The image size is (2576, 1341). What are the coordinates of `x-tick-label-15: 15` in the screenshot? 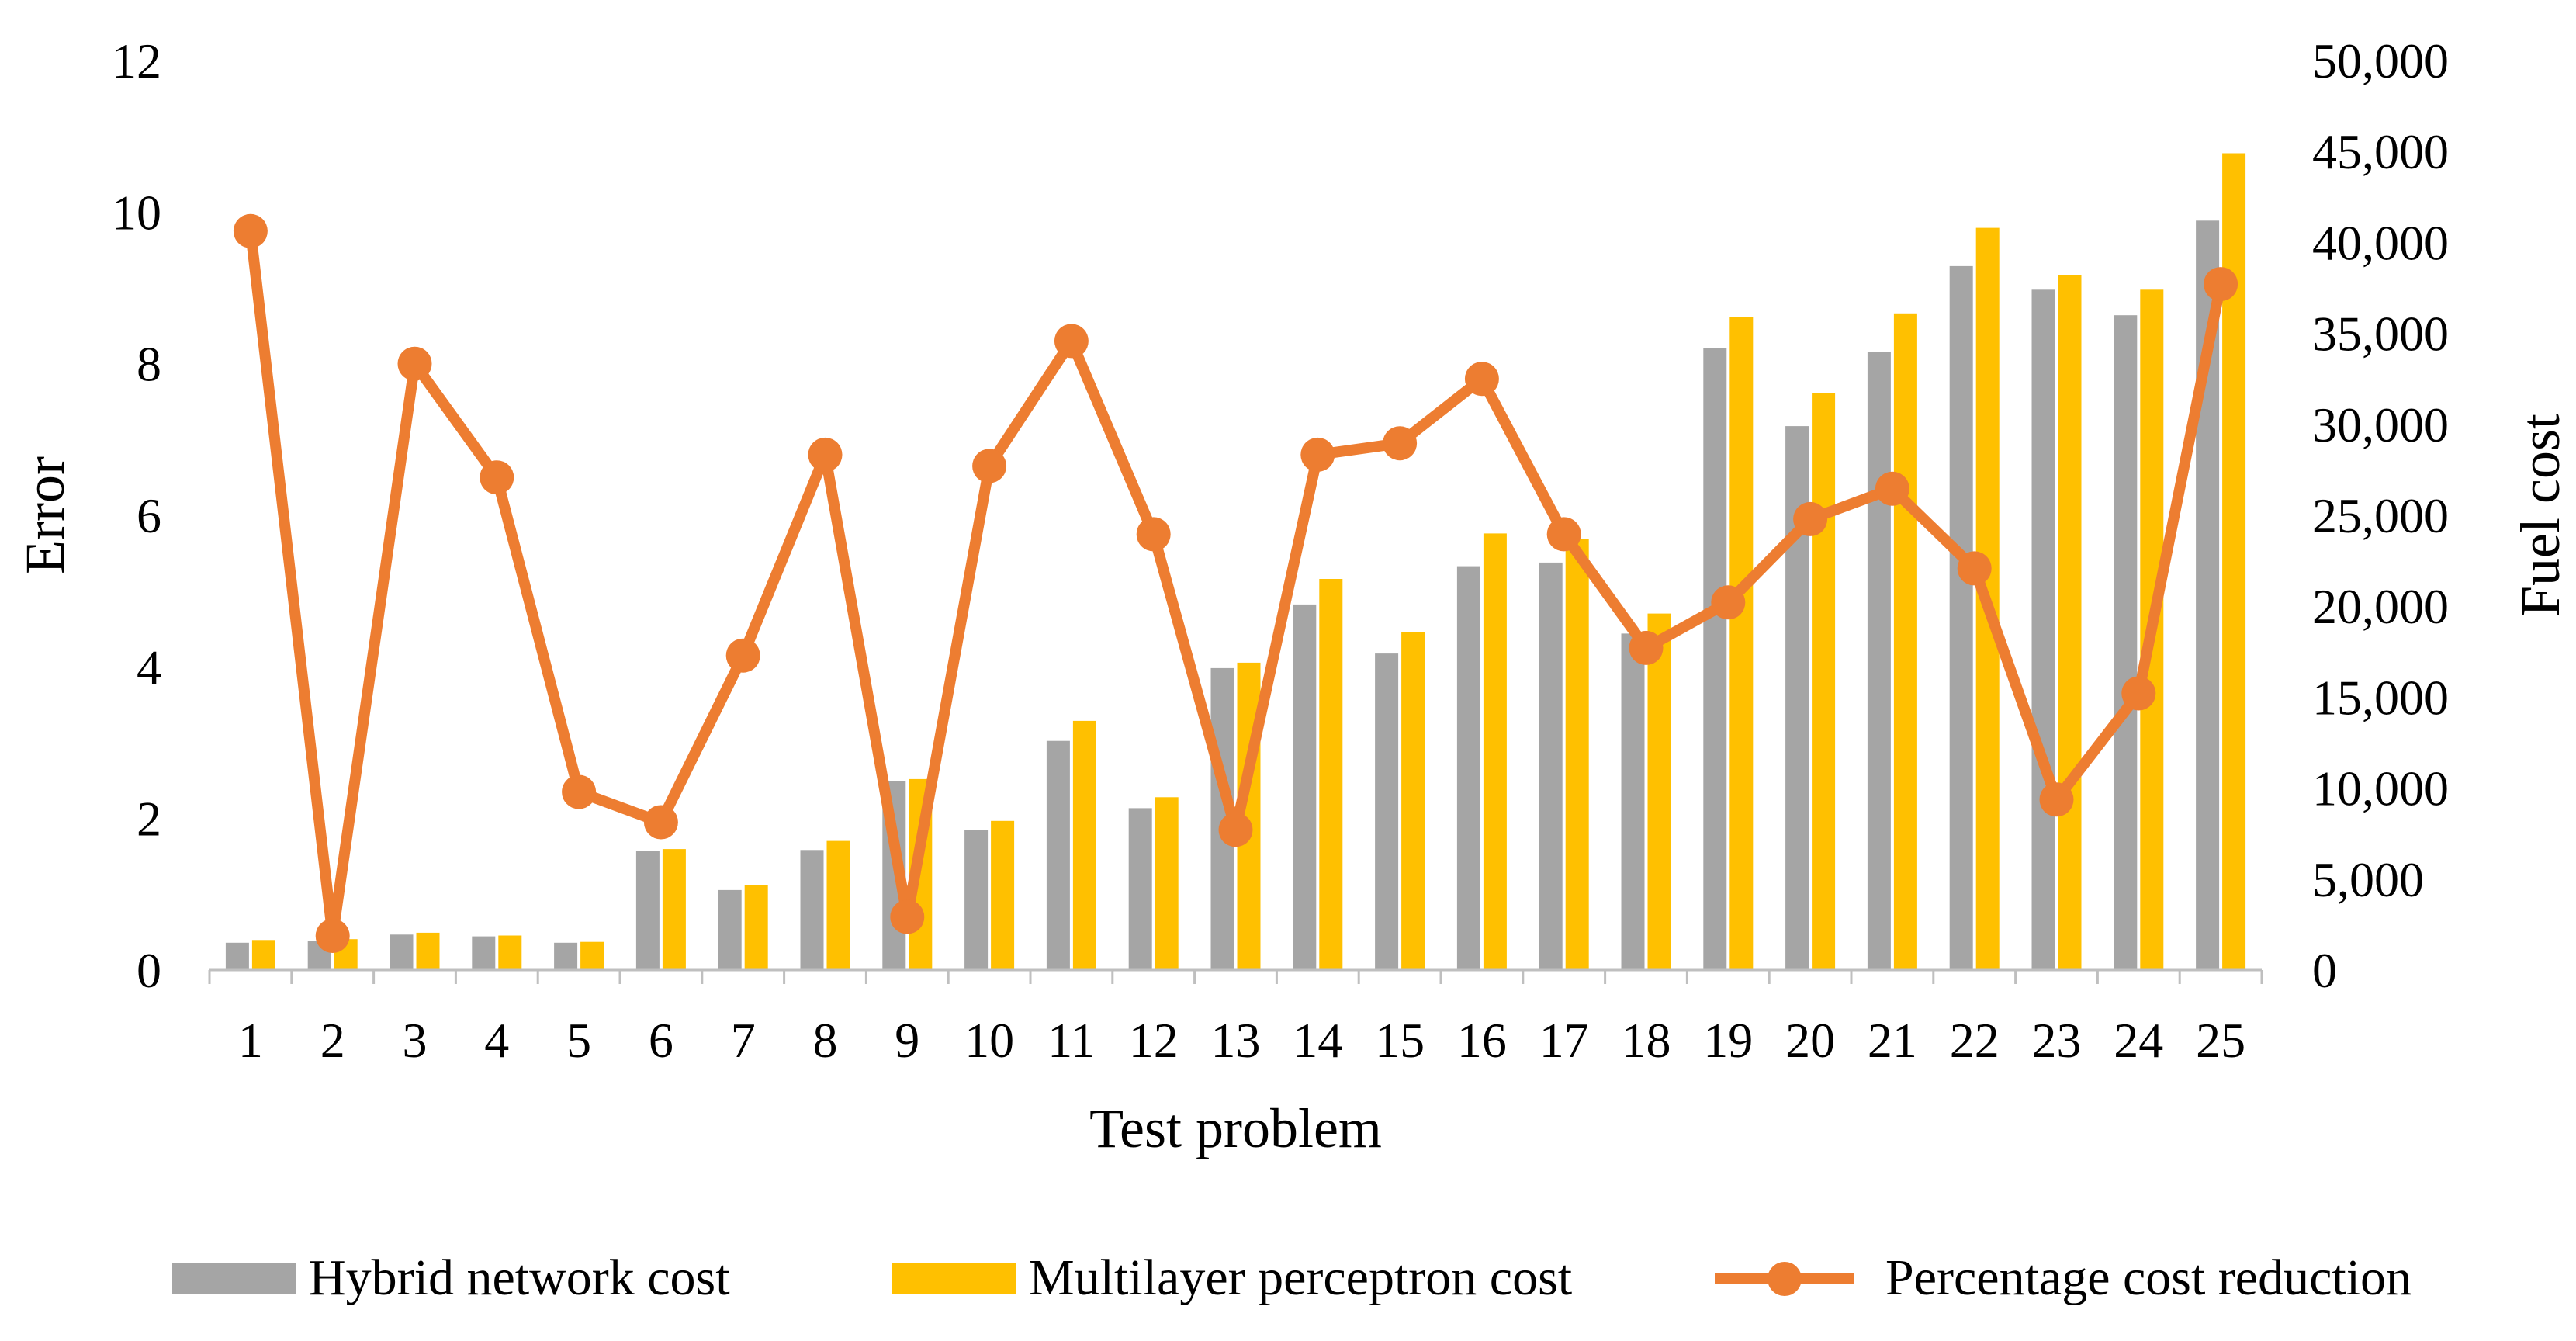 It's located at (1400, 1040).